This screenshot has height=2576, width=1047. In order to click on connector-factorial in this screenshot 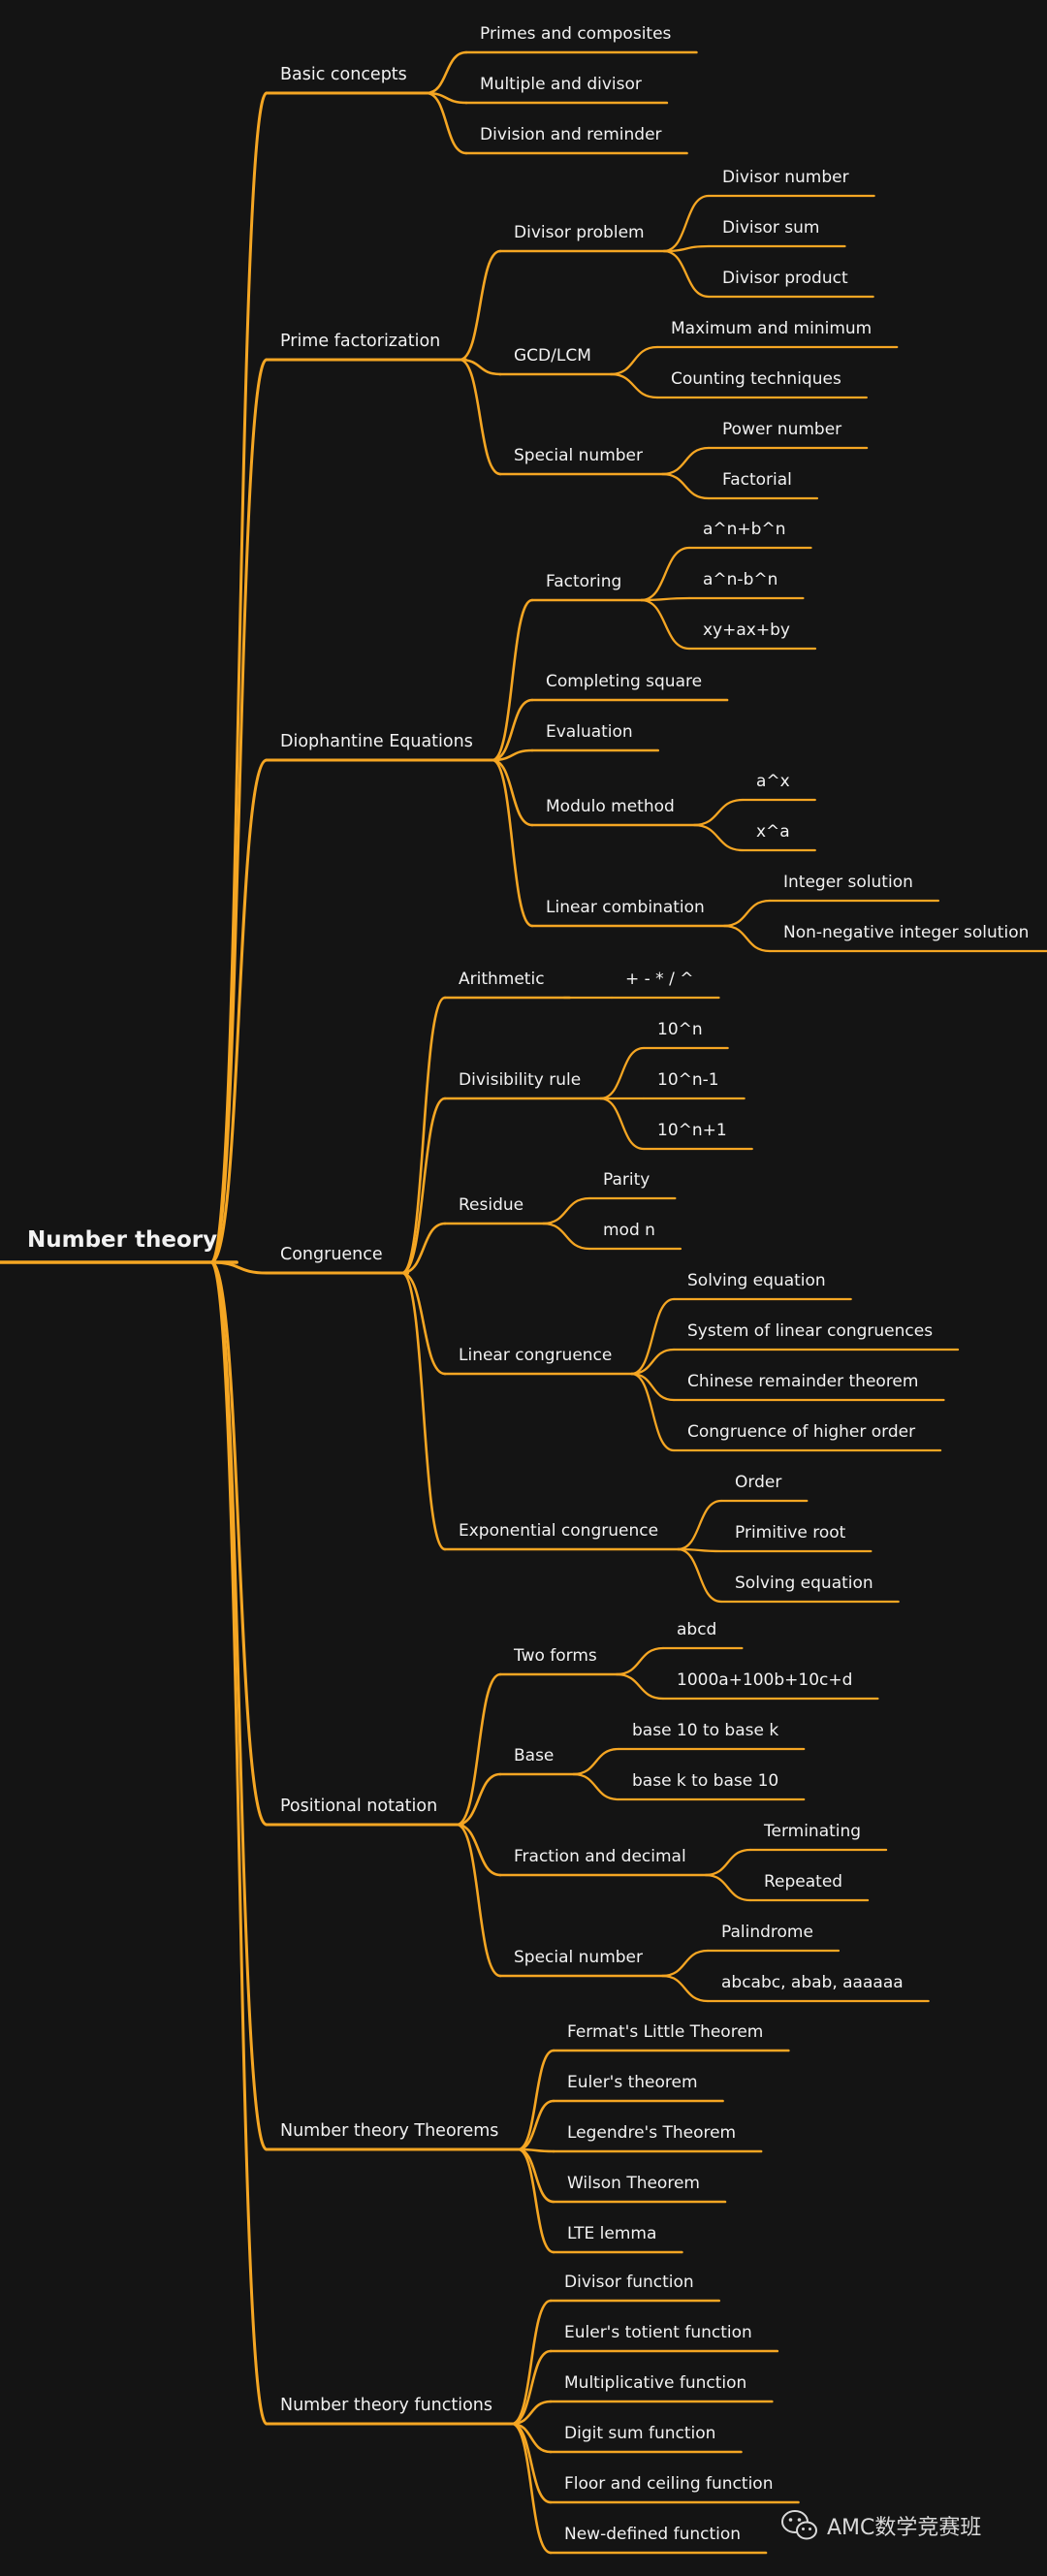, I will do `click(685, 486)`.